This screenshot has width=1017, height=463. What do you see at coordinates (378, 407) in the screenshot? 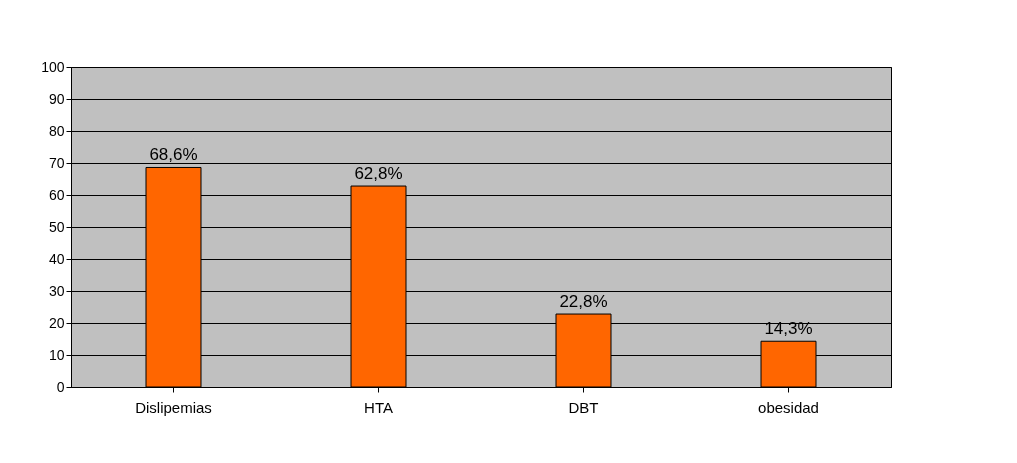
I see `x-tick-label: HTA` at bounding box center [378, 407].